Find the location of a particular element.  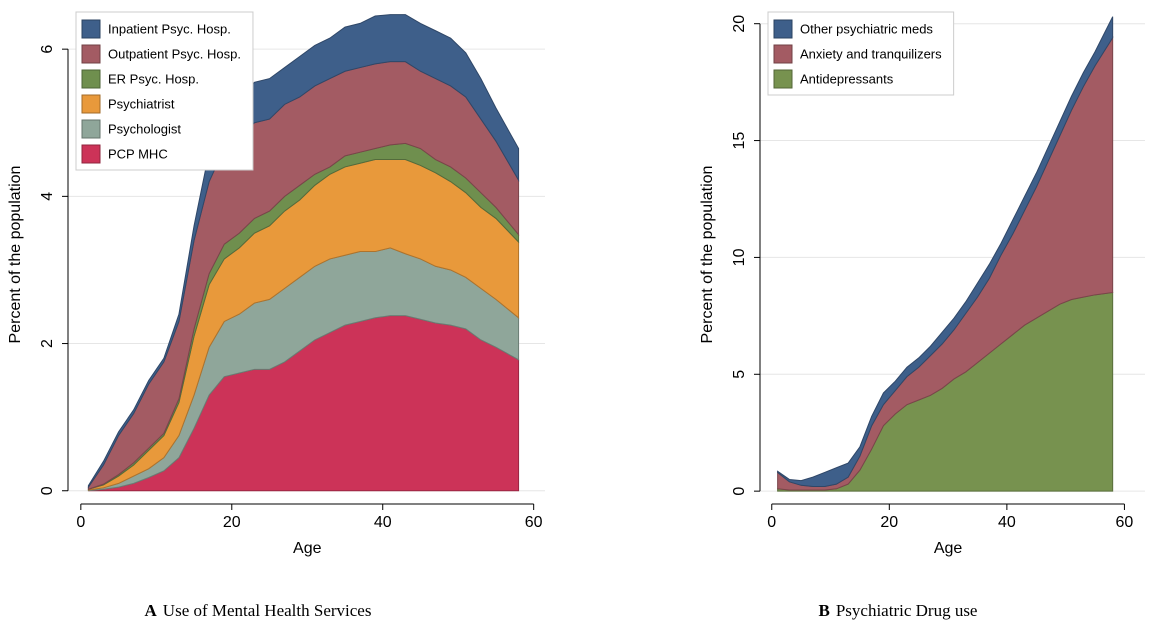

y-tick-label: 6 is located at coordinates (47, 49).